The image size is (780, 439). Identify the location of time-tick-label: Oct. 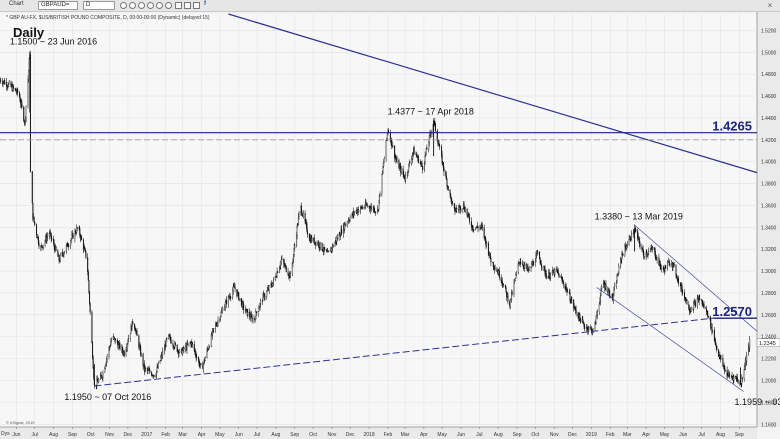
(535, 435).